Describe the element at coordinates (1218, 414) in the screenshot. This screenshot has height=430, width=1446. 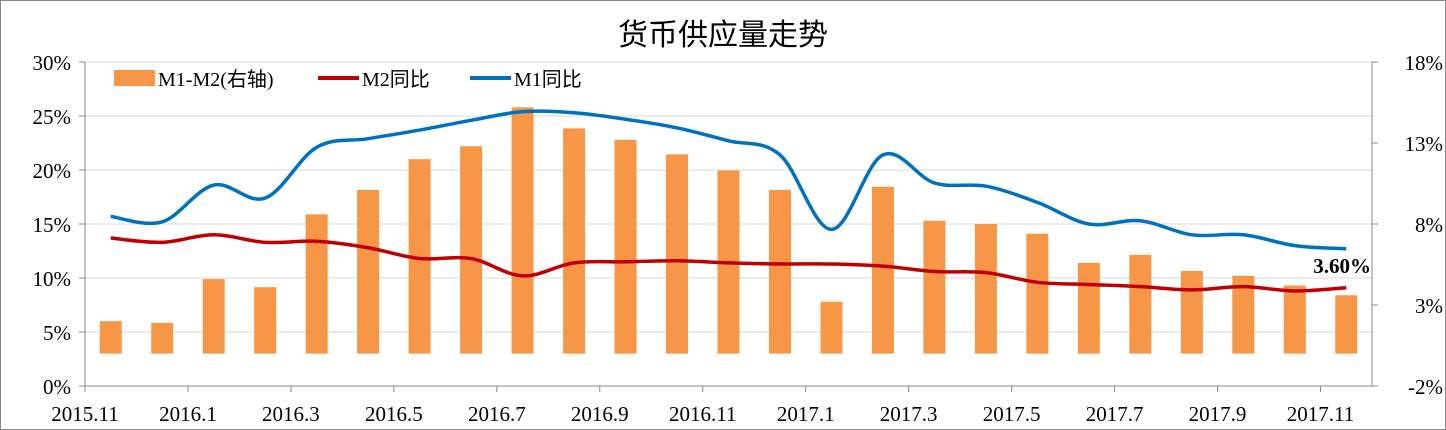
I see `x-tick-label: 2017.9` at that location.